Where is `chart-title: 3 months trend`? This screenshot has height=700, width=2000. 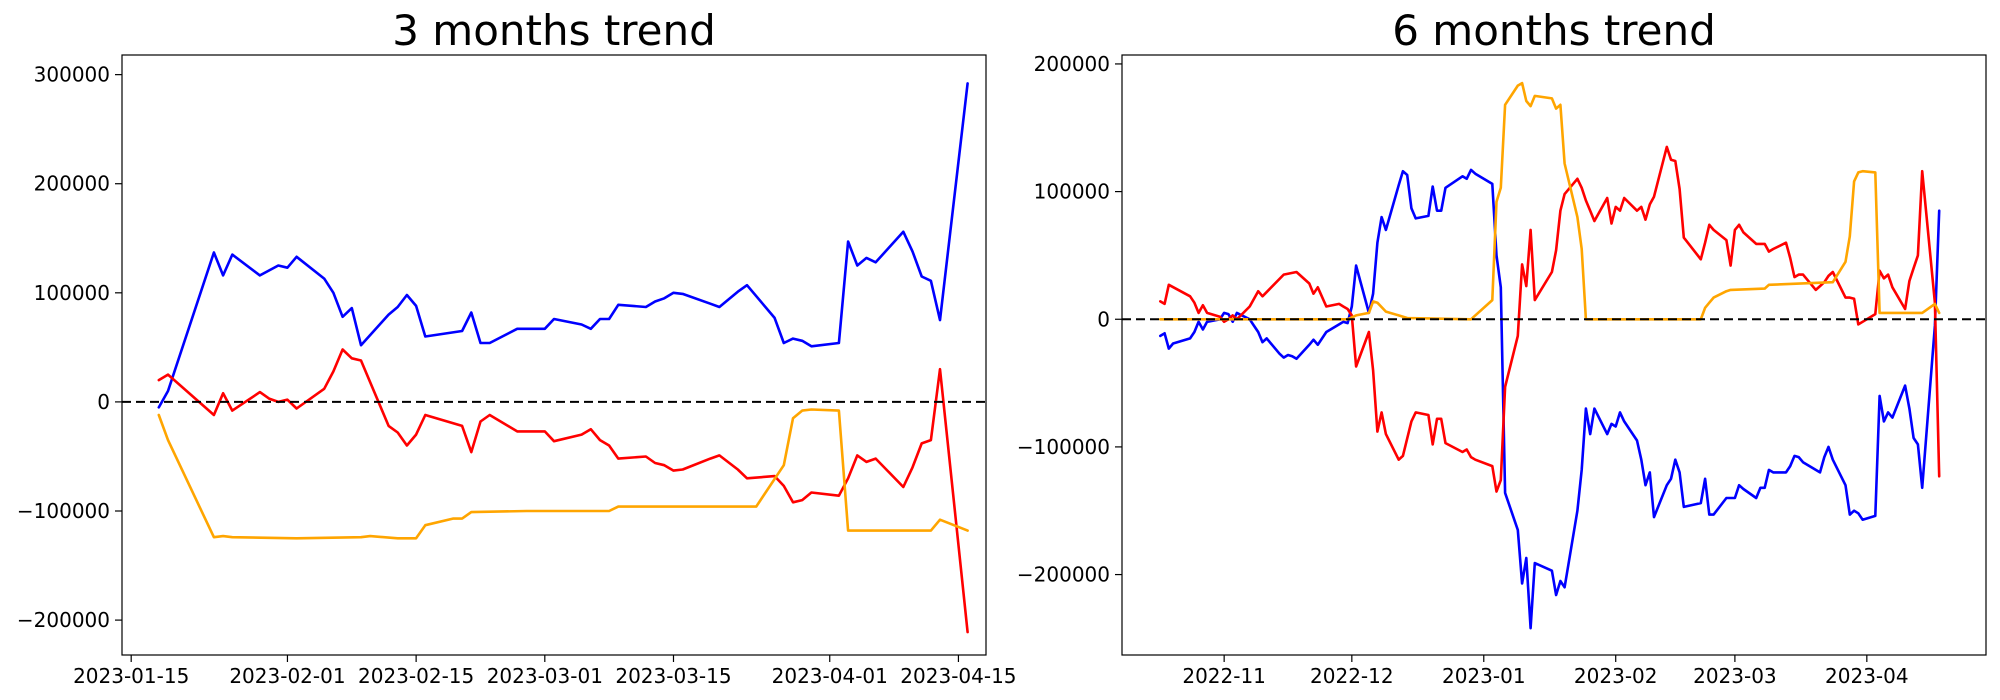
chart-title: 3 months trend is located at coordinates (554, 30).